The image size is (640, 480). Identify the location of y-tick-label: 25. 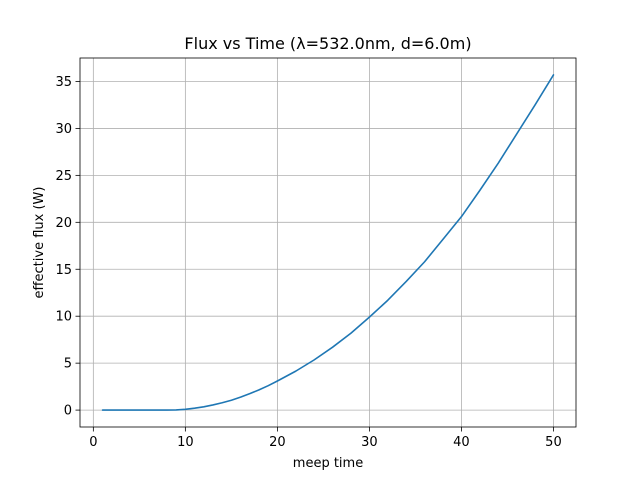
(63, 176).